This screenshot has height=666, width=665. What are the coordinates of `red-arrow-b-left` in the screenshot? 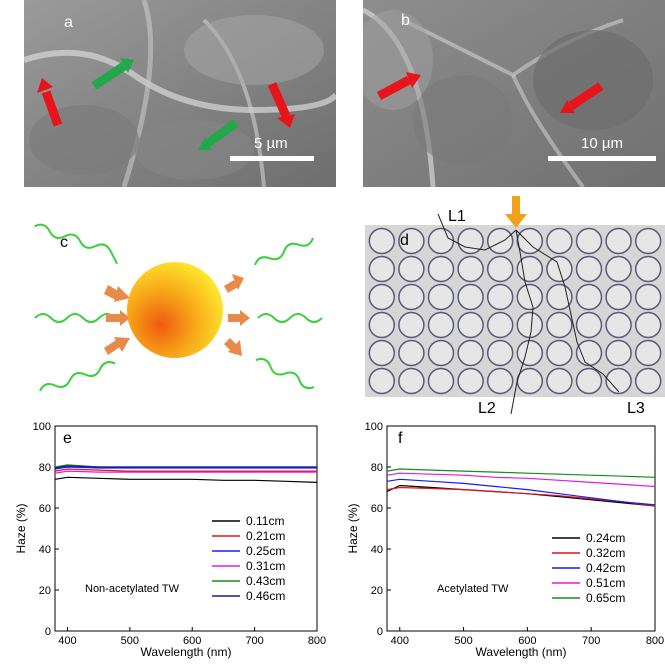 It's located at (398, 86).